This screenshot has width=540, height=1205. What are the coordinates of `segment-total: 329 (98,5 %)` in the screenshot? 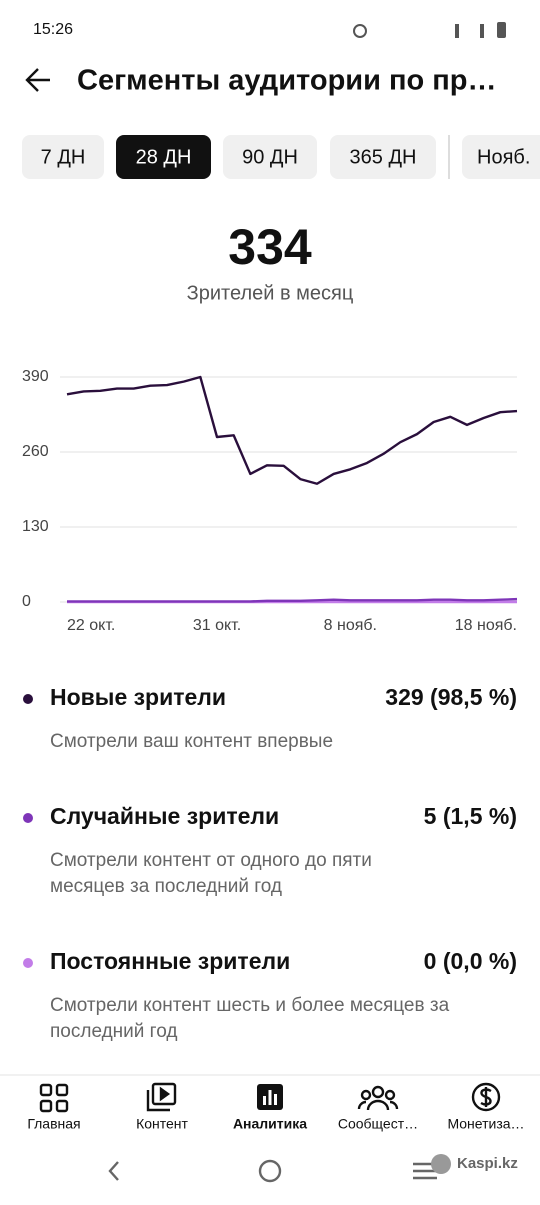 It's located at (451, 697).